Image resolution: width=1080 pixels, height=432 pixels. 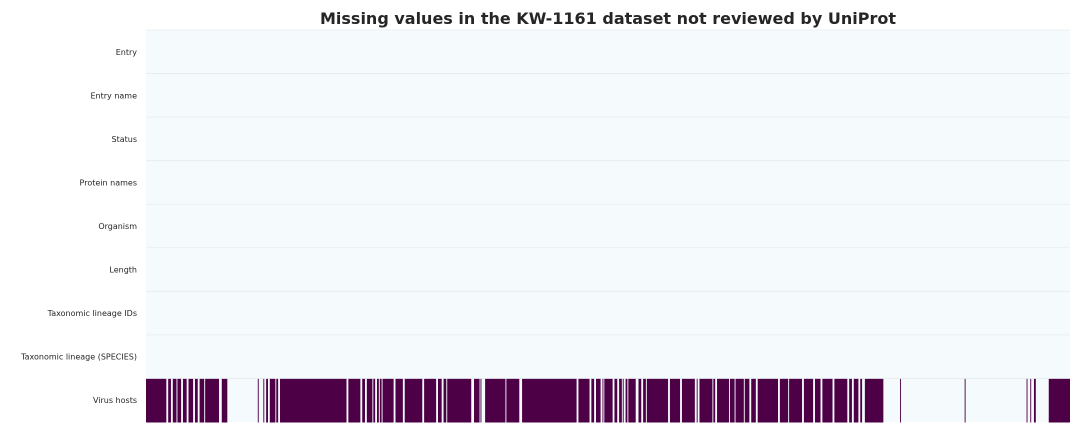 I want to click on y-tick-label: Protein names, so click(x=108, y=182).